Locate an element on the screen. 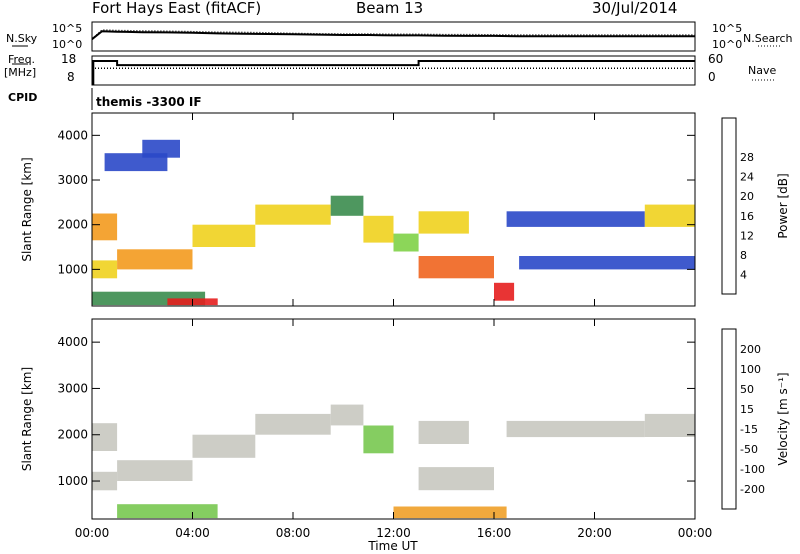 The image size is (800, 554). freq-label: Freq. is located at coordinates (22, 59).